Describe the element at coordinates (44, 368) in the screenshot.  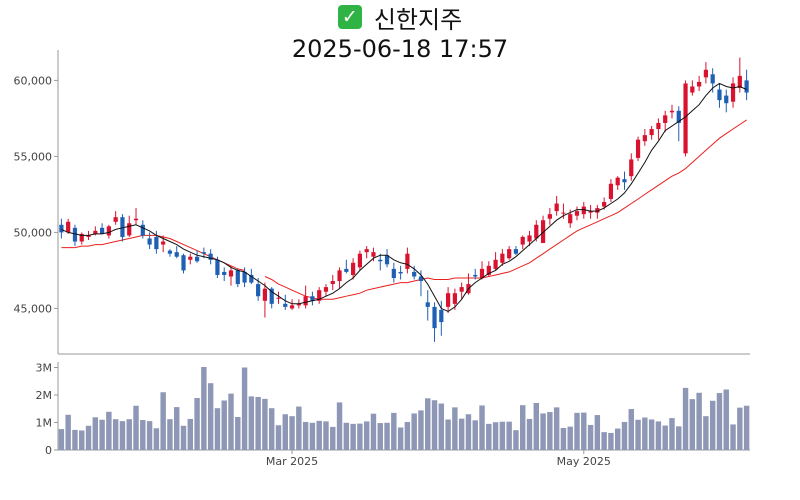
I see `volume-tick-label: 3M` at that location.